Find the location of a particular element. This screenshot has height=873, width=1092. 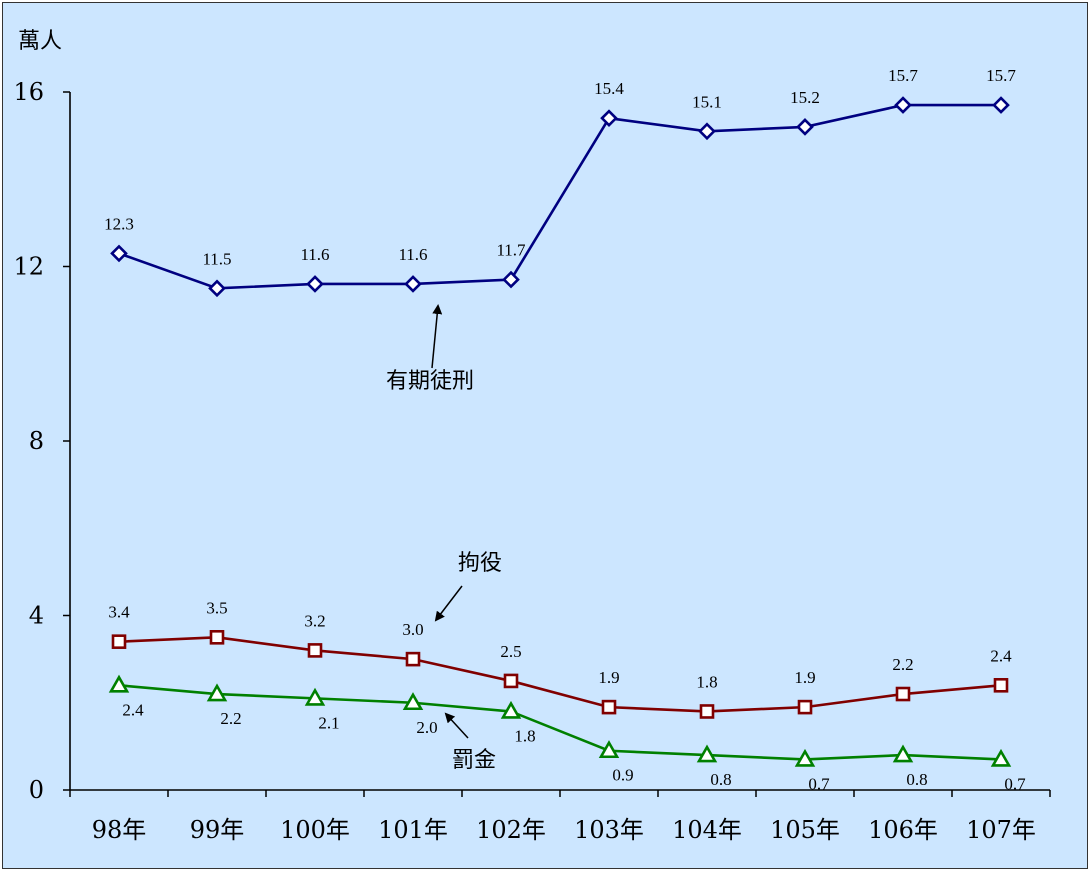

data-label: 15.1 is located at coordinates (707, 101).